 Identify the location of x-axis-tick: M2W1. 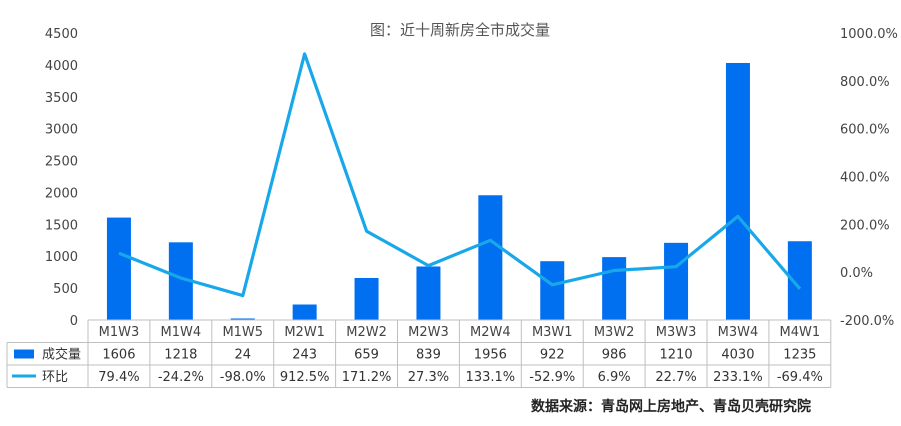
(304, 332).